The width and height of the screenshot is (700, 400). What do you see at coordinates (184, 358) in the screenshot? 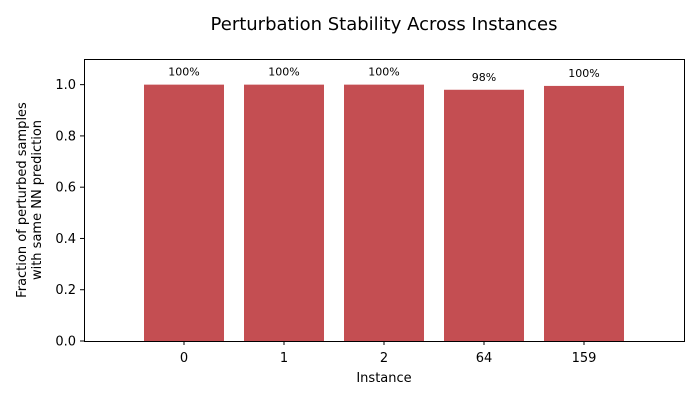
I see `x-tick-label-0: 0` at bounding box center [184, 358].